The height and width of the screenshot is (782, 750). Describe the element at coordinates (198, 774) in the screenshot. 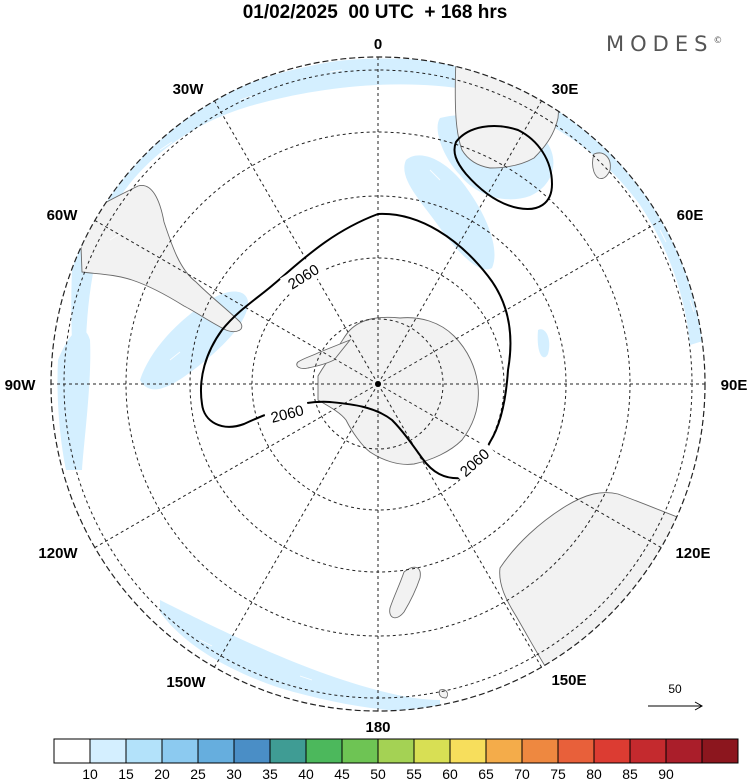

I see `colorbar-label: 25` at that location.